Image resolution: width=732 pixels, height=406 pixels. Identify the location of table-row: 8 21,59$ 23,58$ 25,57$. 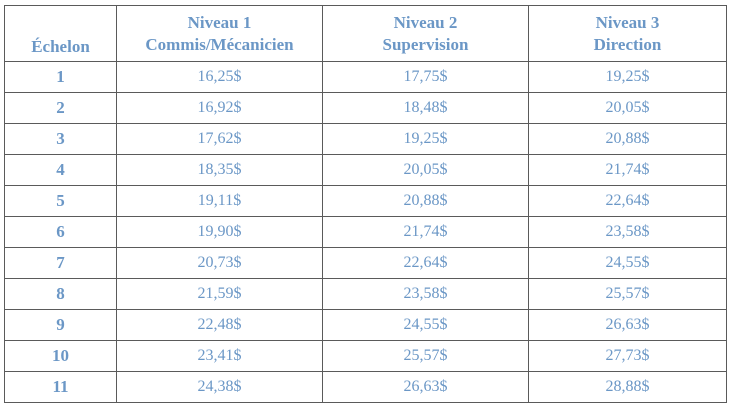
(365, 294).